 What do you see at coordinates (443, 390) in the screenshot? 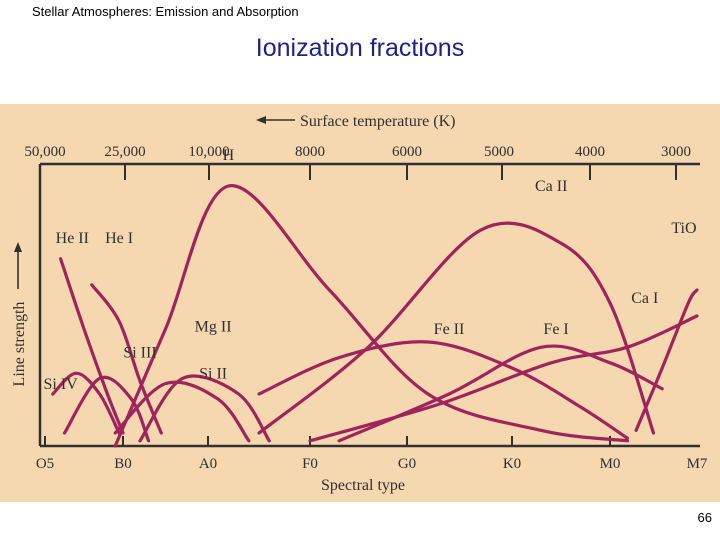
I see `series-line-fe-ii` at bounding box center [443, 390].